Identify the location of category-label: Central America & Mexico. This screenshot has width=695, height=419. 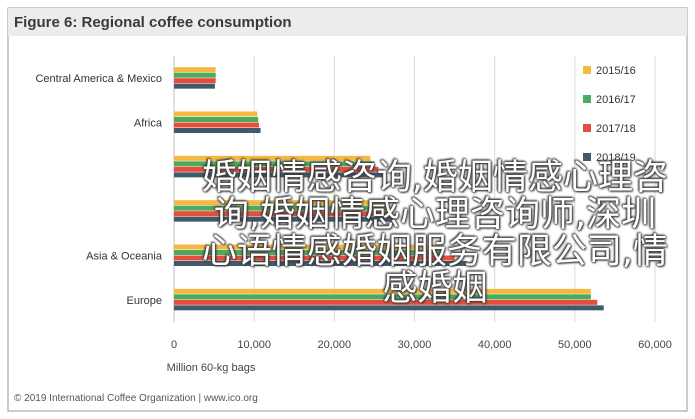
(98, 79).